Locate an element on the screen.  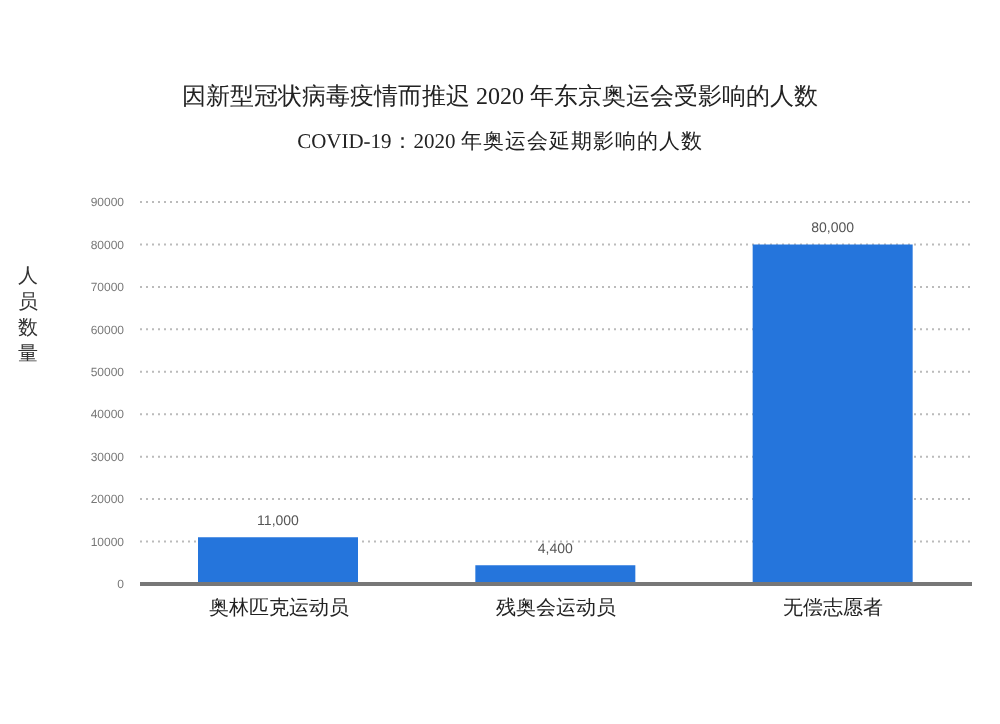
chart-title: 因新型冠状病毒疫情而推迟 2020 年东京奥运会受影响的人数 is located at coordinates (500, 97).